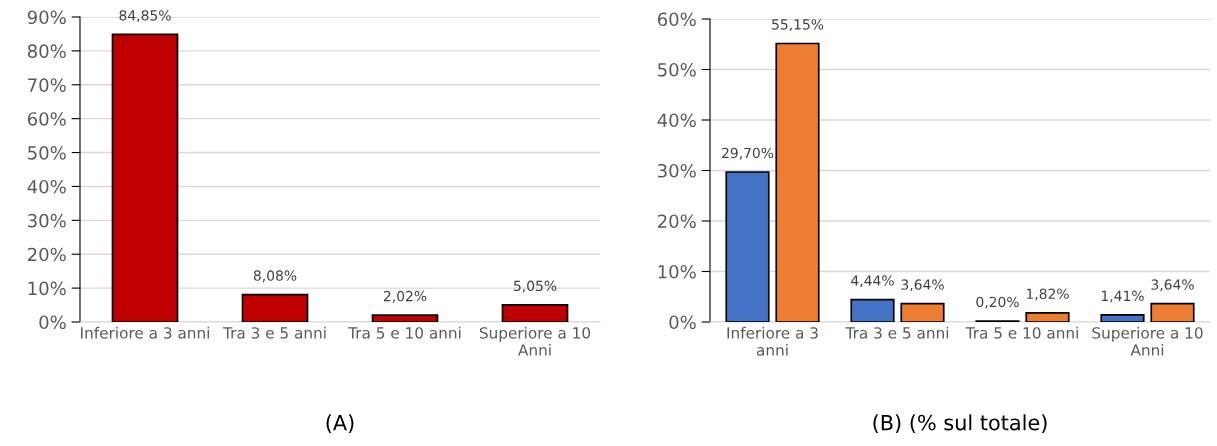  I want to click on y-tick-label: 90%, so click(46, 17).